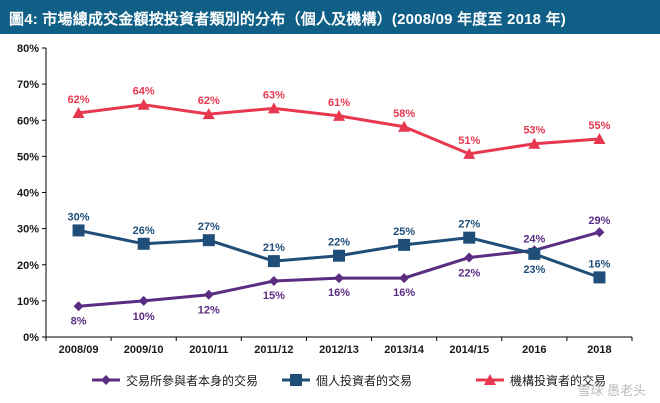  What do you see at coordinates (534, 131) in the screenshot?
I see `data-label: 53%` at bounding box center [534, 131].